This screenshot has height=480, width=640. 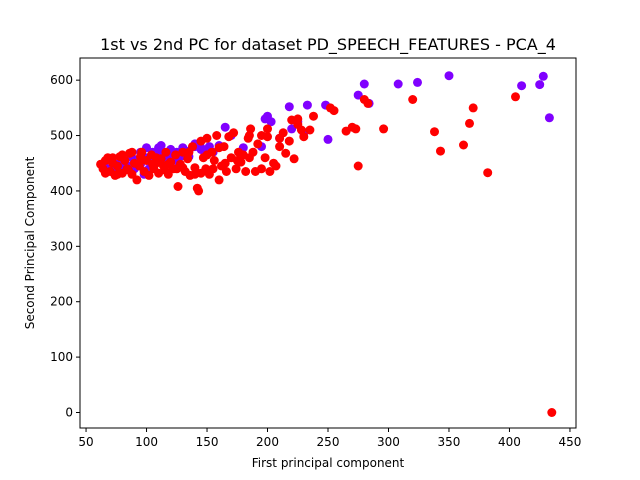 What do you see at coordinates (61, 136) in the screenshot?
I see `y-tick-label: 500` at bounding box center [61, 136].